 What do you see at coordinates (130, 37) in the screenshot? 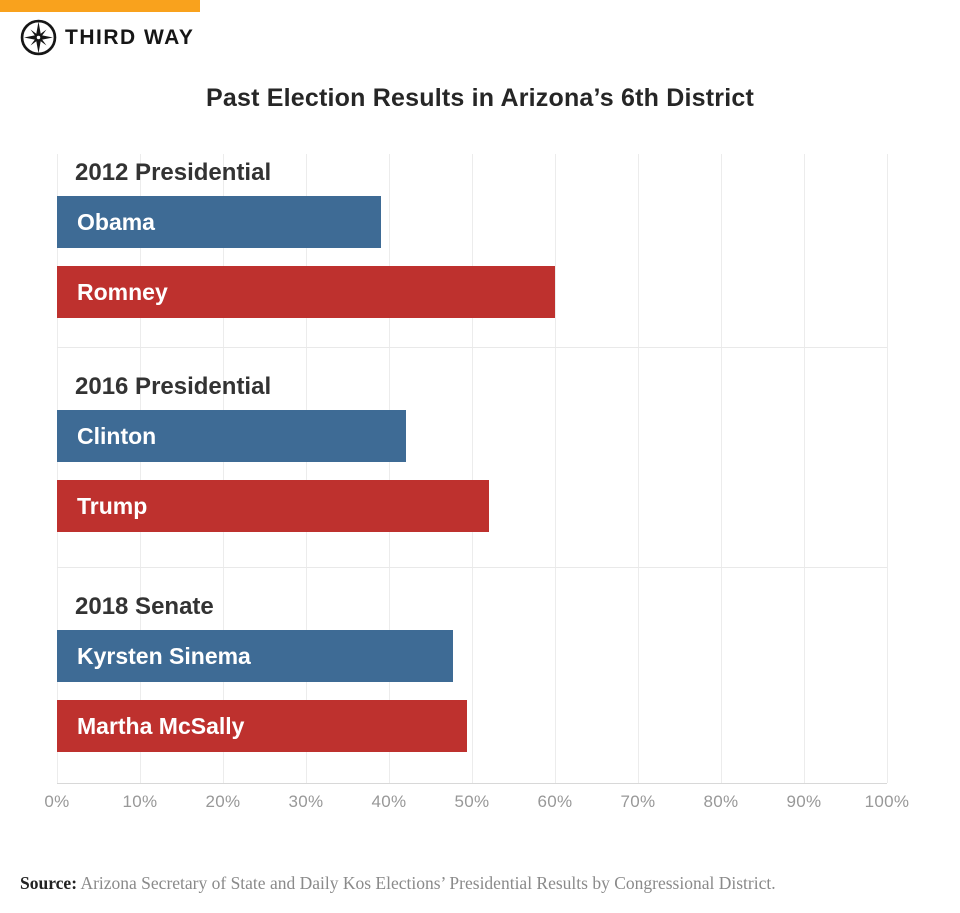
I see `brand-name: THIRD WAY` at bounding box center [130, 37].